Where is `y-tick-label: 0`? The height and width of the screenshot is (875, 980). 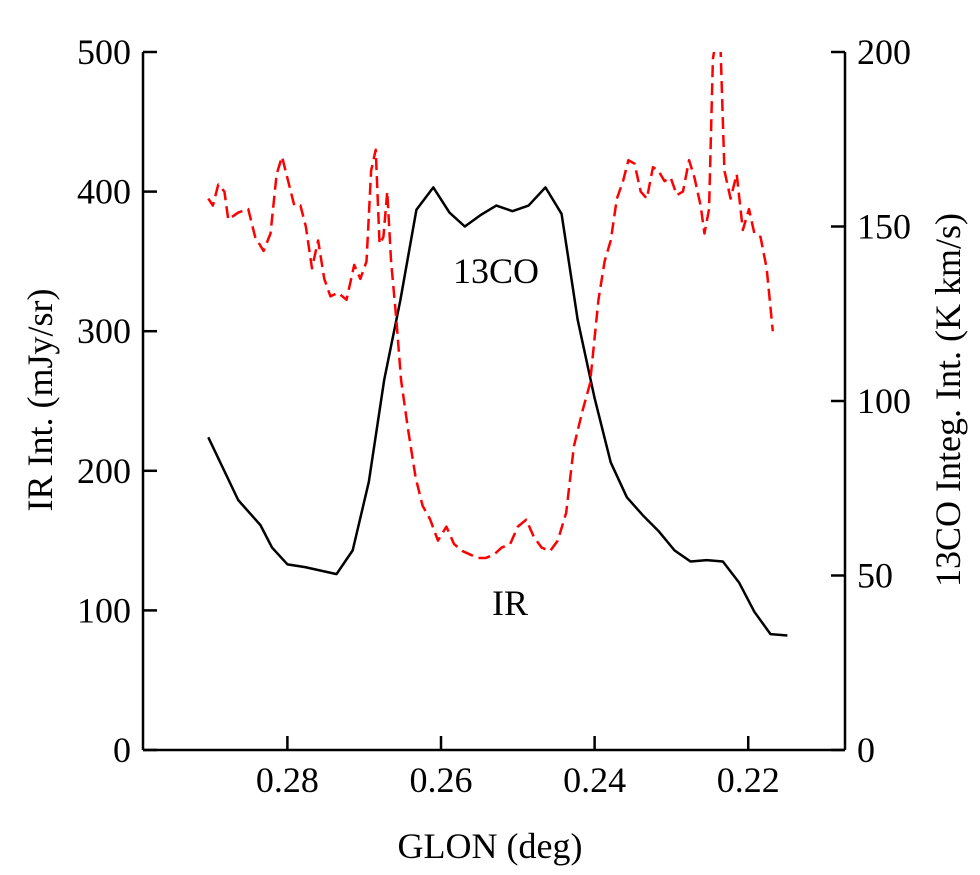
y-tick-label: 0 is located at coordinates (122, 750).